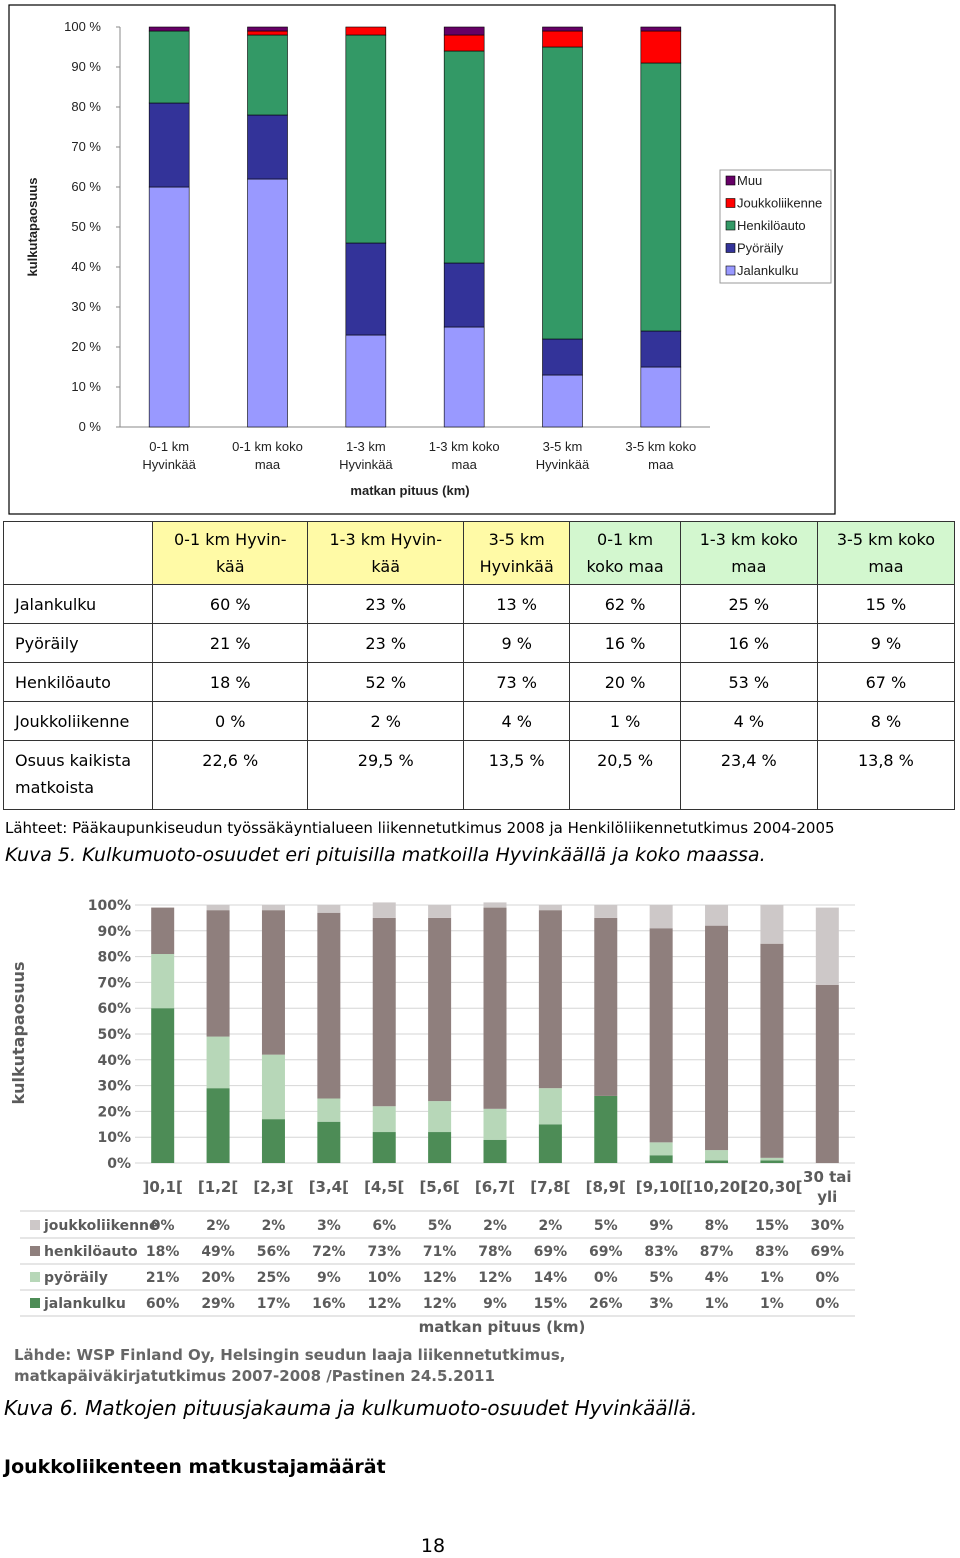  What do you see at coordinates (86, 306) in the screenshot?
I see `y-tick-label: 30 %` at bounding box center [86, 306].